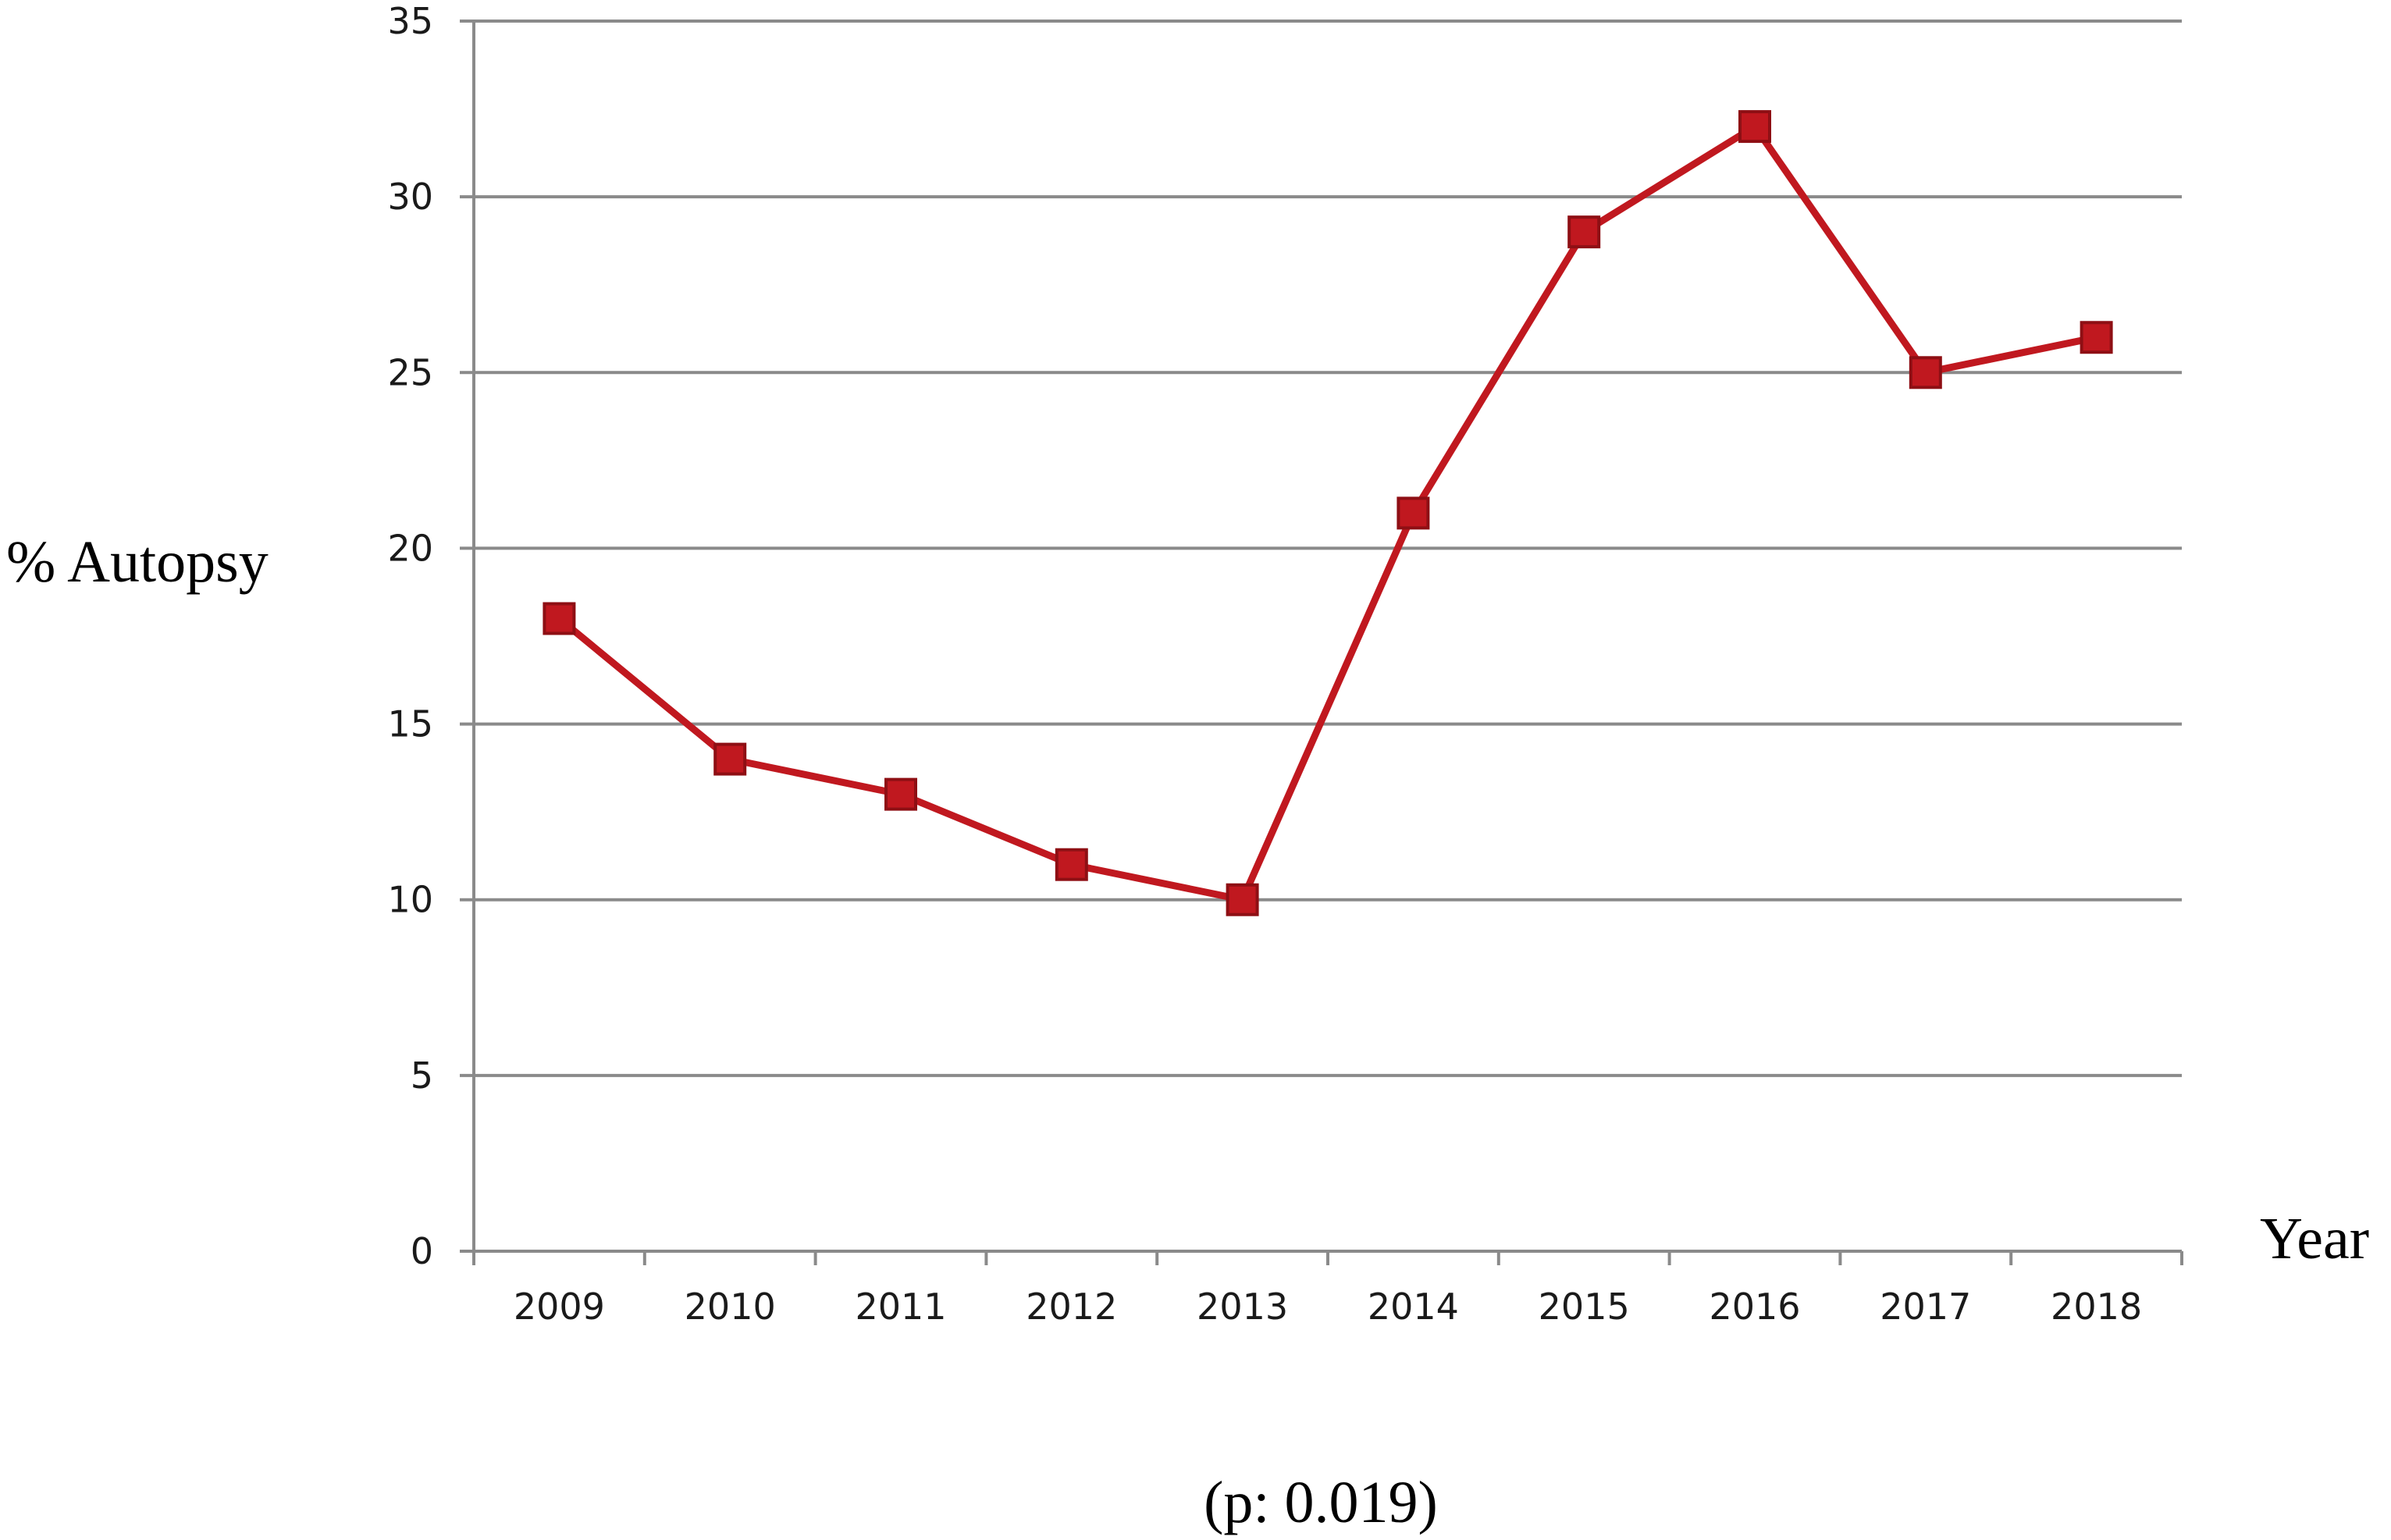 This screenshot has height=1540, width=2391. Describe the element at coordinates (1925, 1307) in the screenshot. I see `x-tick-label: 2017` at that location.